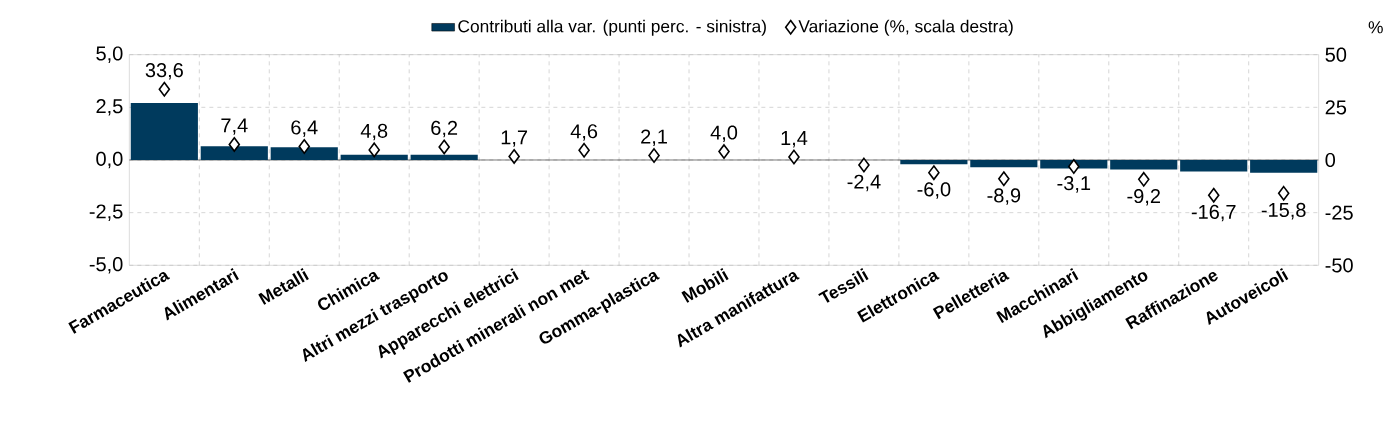  I want to click on legend-label: Variazione (%, scala destra), so click(905, 27).